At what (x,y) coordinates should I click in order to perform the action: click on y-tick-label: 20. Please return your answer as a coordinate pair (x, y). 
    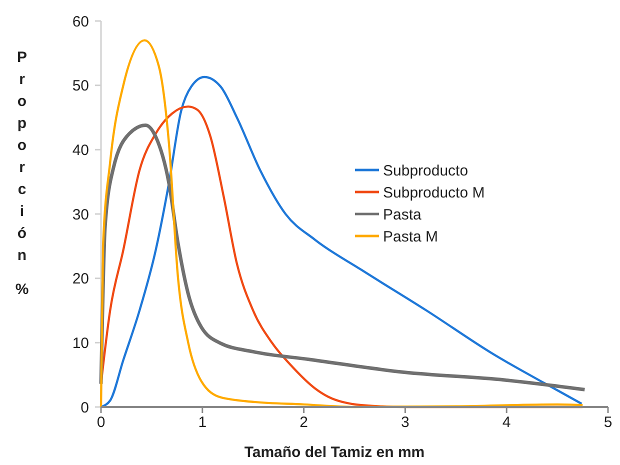
    Looking at the image, I should click on (80, 279).